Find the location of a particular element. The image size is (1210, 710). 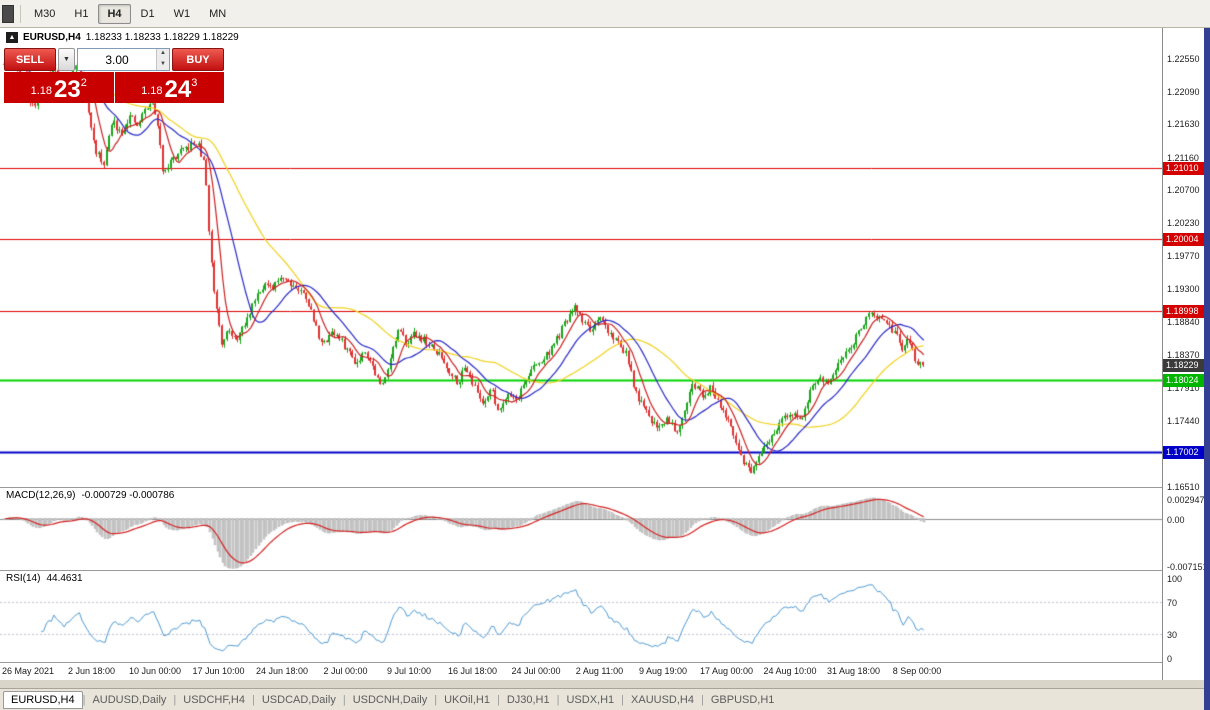

volume-dropdown-button: ▼ is located at coordinates (66, 59).